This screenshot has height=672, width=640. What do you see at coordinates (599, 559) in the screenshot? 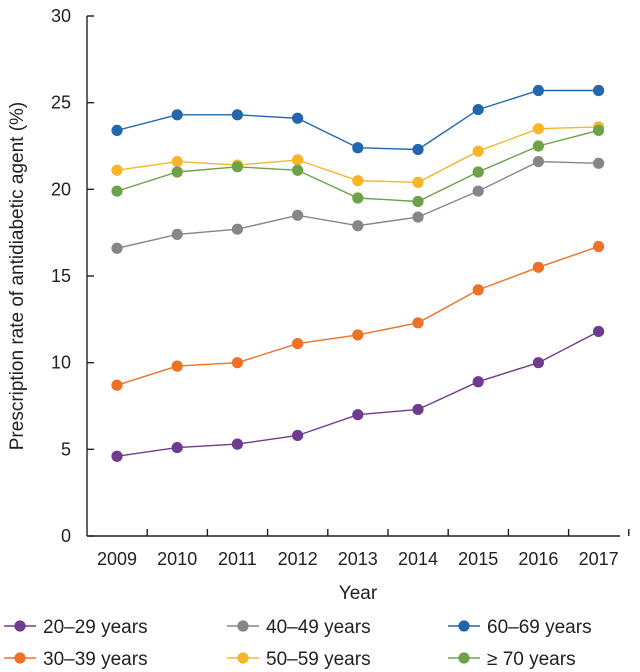
I see `x-tick-label: 2017` at bounding box center [599, 559].